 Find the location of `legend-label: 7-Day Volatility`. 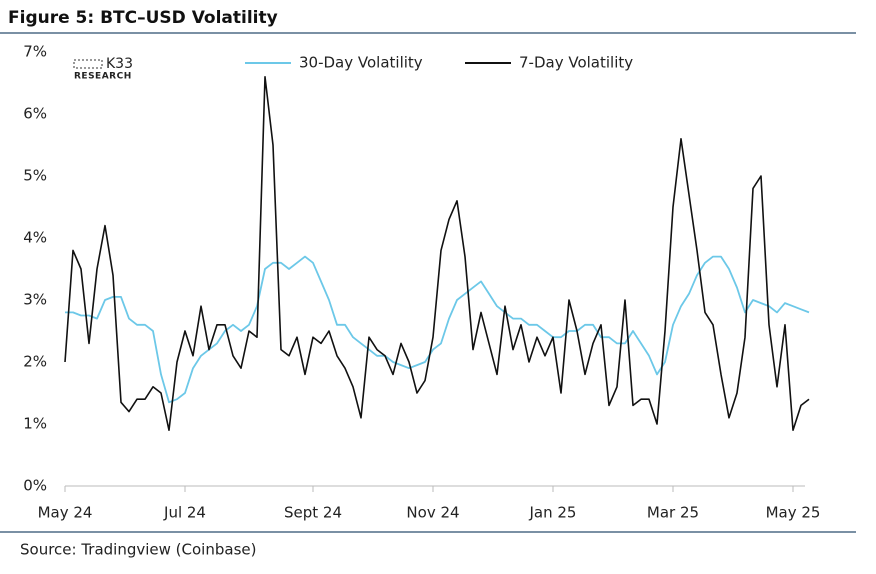

legend-label: 7-Day Volatility is located at coordinates (576, 63).